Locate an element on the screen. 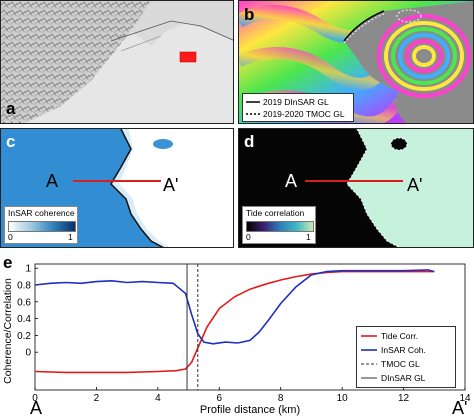 The image size is (474, 419). x-tick-label: 10 is located at coordinates (343, 398).